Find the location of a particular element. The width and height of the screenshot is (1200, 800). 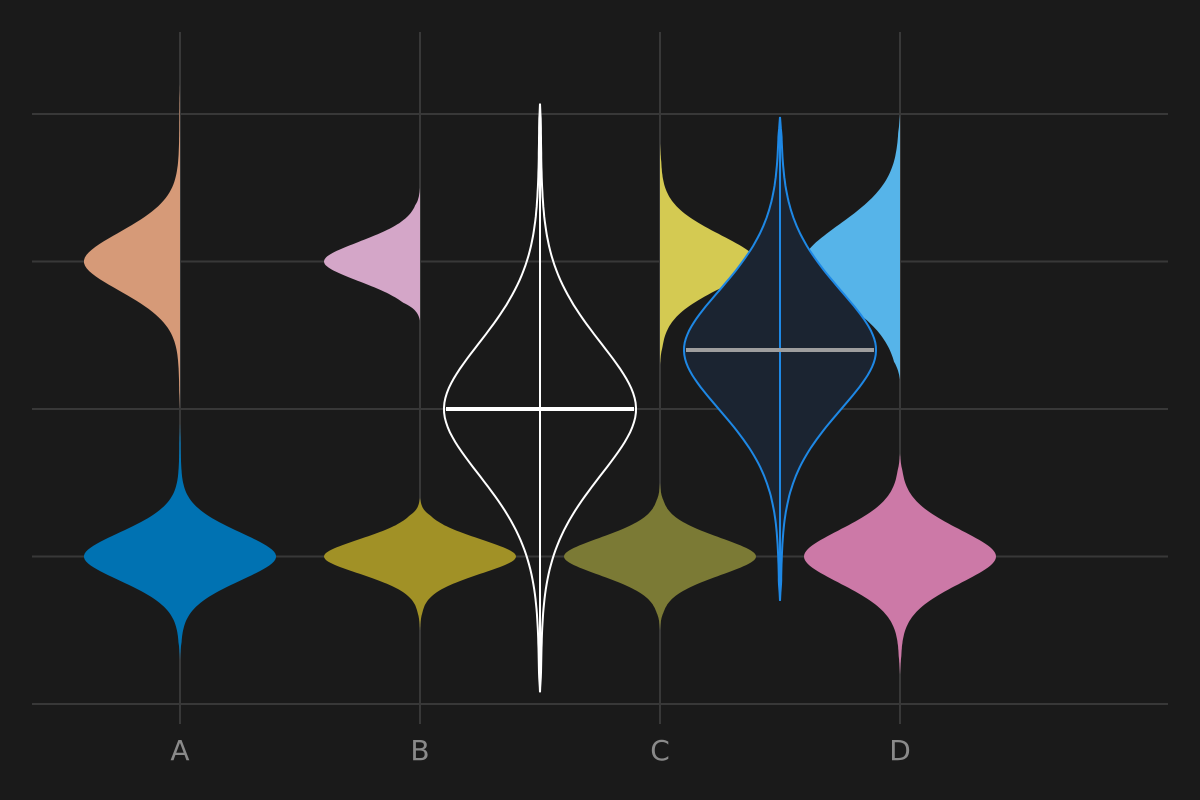

x-tick-labels: A B C D is located at coordinates (540, 750).